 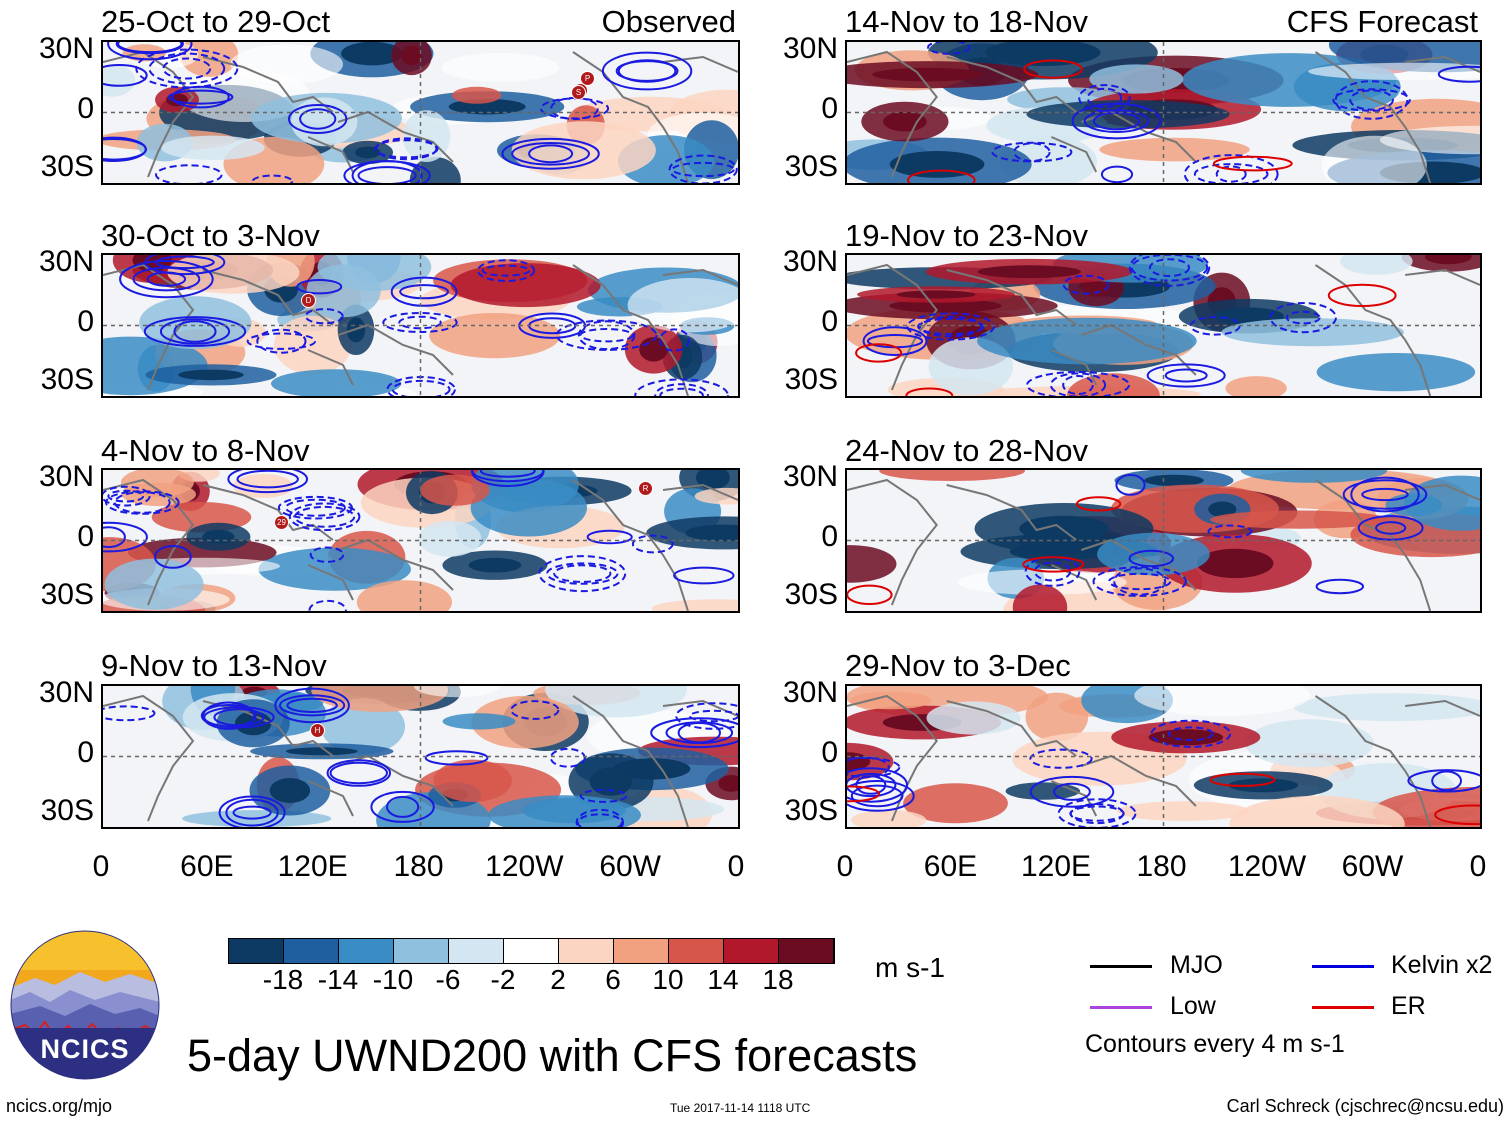 What do you see at coordinates (613, 979) in the screenshot?
I see `colorbar-tick-label: 6` at bounding box center [613, 979].